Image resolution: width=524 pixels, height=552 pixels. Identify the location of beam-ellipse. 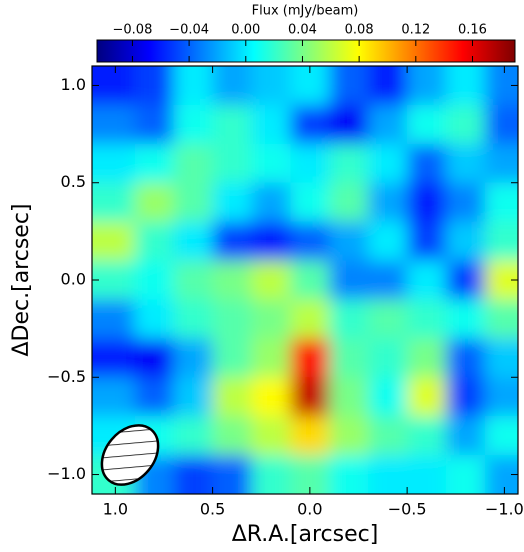
(130, 455).